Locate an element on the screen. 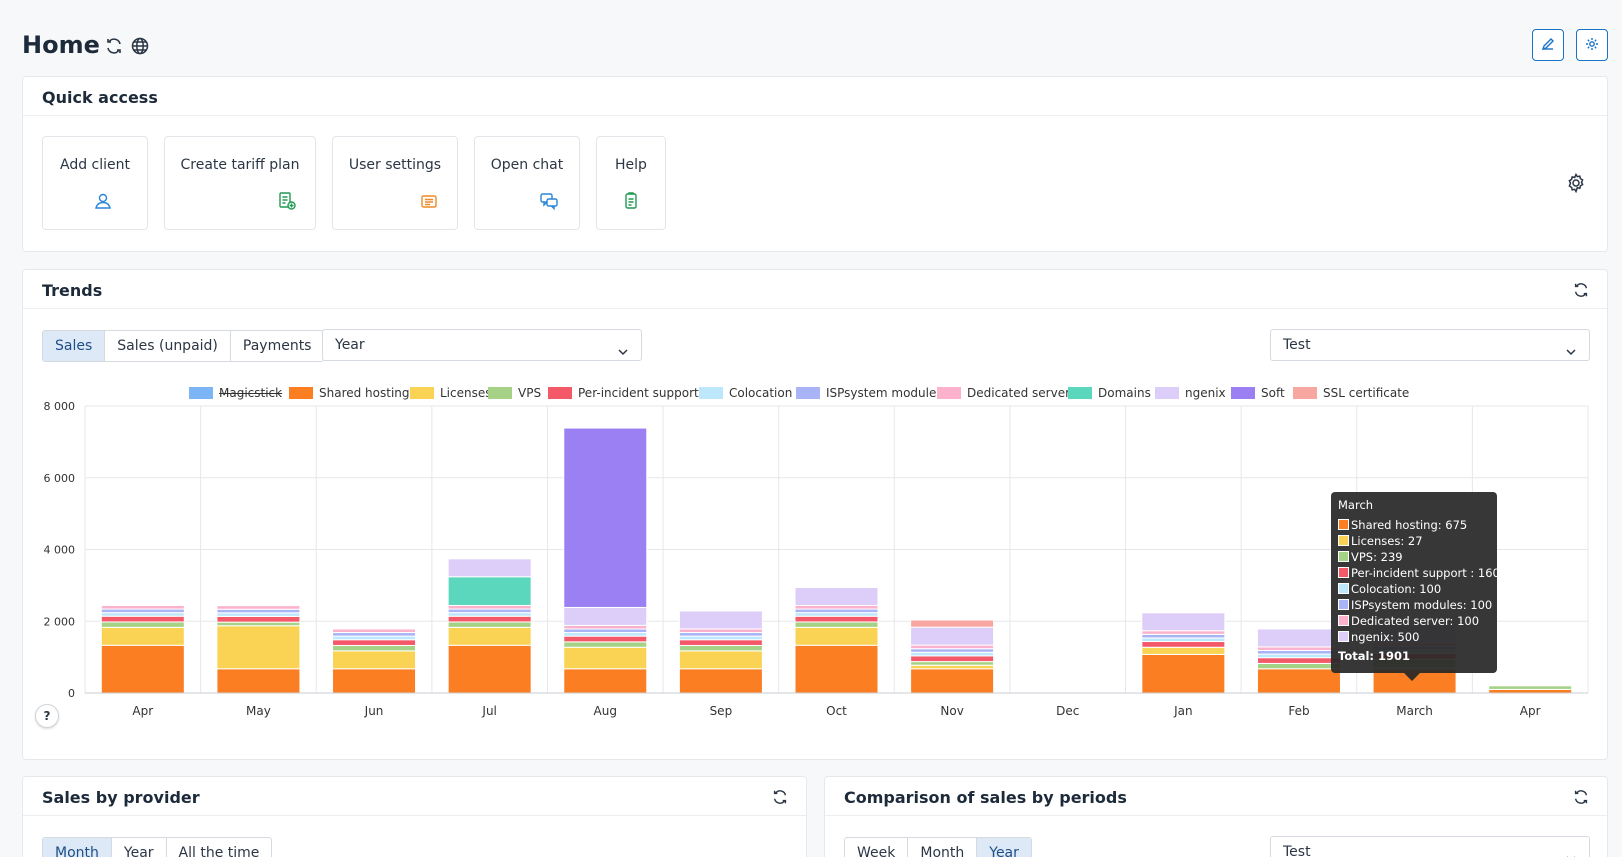 Image resolution: width=1622 pixels, height=857 pixels. legend-item: ISPsystem modules is located at coordinates (869, 393).